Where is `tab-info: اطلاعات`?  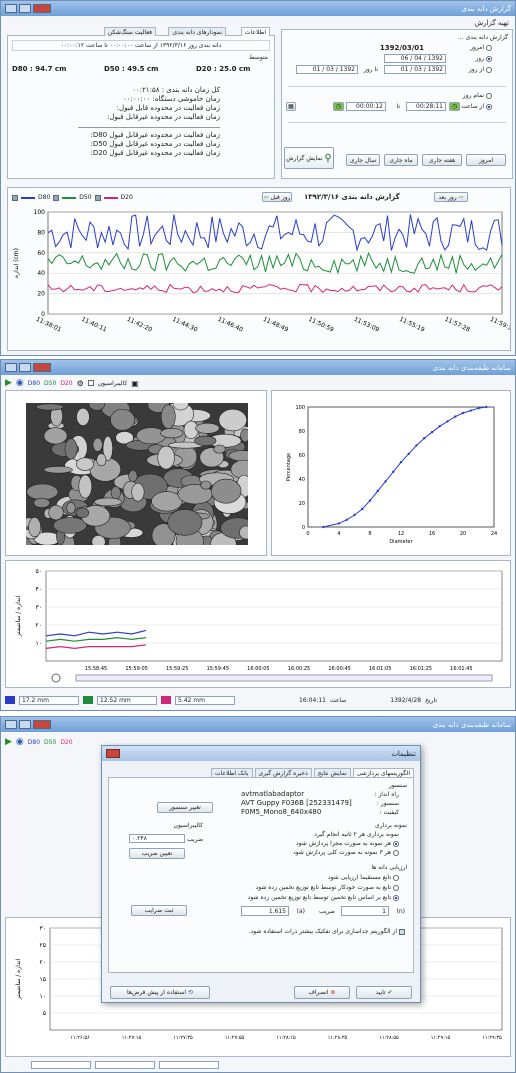 tab-info: اطلاعات is located at coordinates (255, 31).